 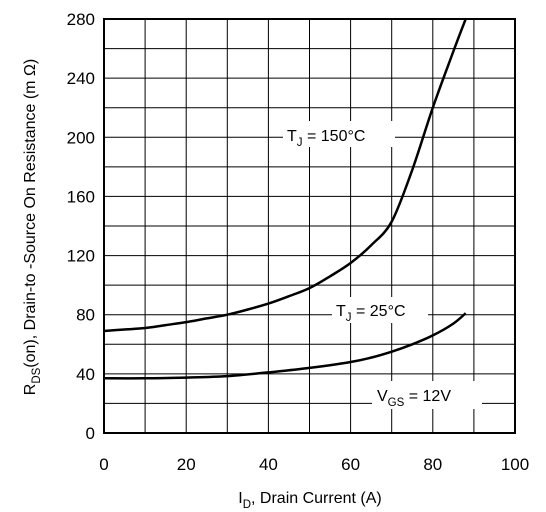 I want to click on y-tick-label: 200, so click(x=81, y=137).